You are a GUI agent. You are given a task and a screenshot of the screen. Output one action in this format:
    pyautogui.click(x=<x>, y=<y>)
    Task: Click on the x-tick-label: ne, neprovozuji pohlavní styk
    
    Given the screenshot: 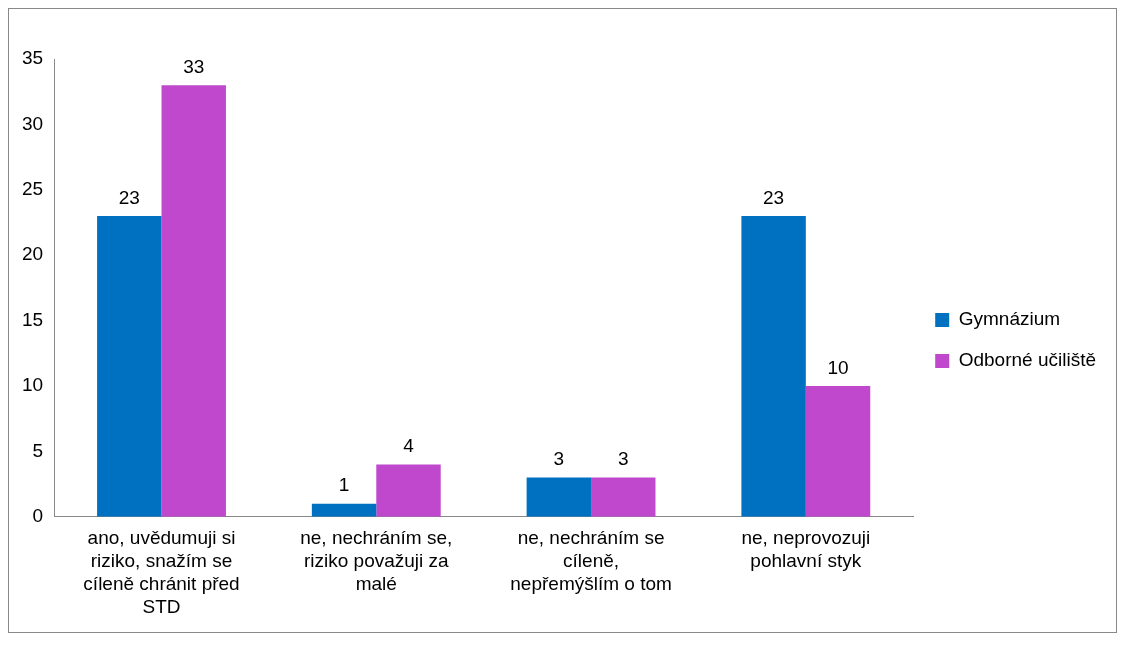 What is the action you would take?
    pyautogui.click(x=806, y=549)
    